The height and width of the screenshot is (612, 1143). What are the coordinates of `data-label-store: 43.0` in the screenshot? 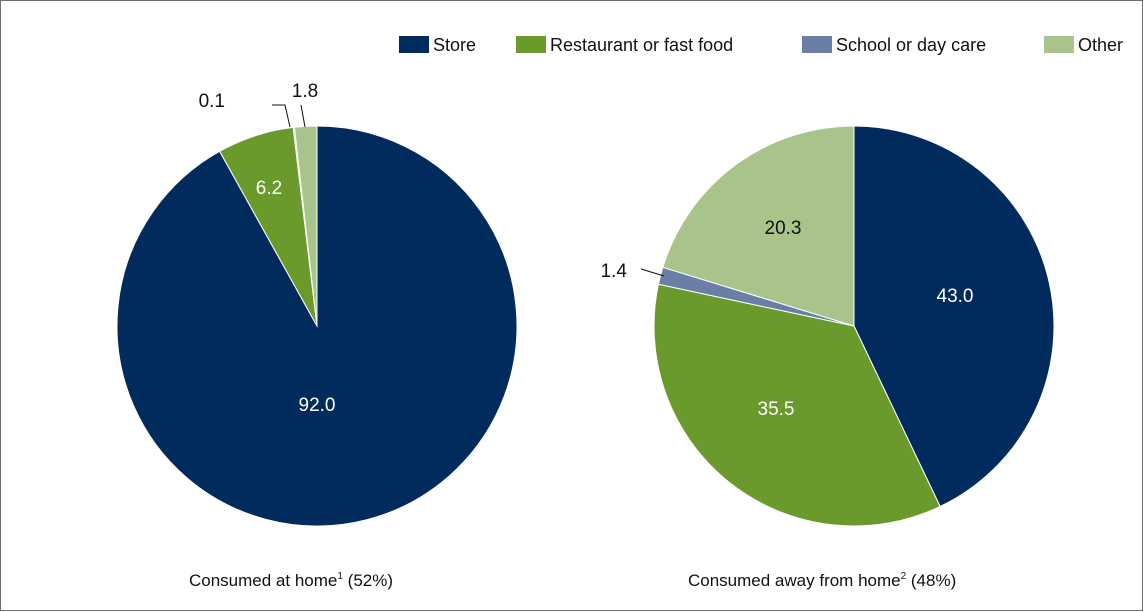 It's located at (955, 296).